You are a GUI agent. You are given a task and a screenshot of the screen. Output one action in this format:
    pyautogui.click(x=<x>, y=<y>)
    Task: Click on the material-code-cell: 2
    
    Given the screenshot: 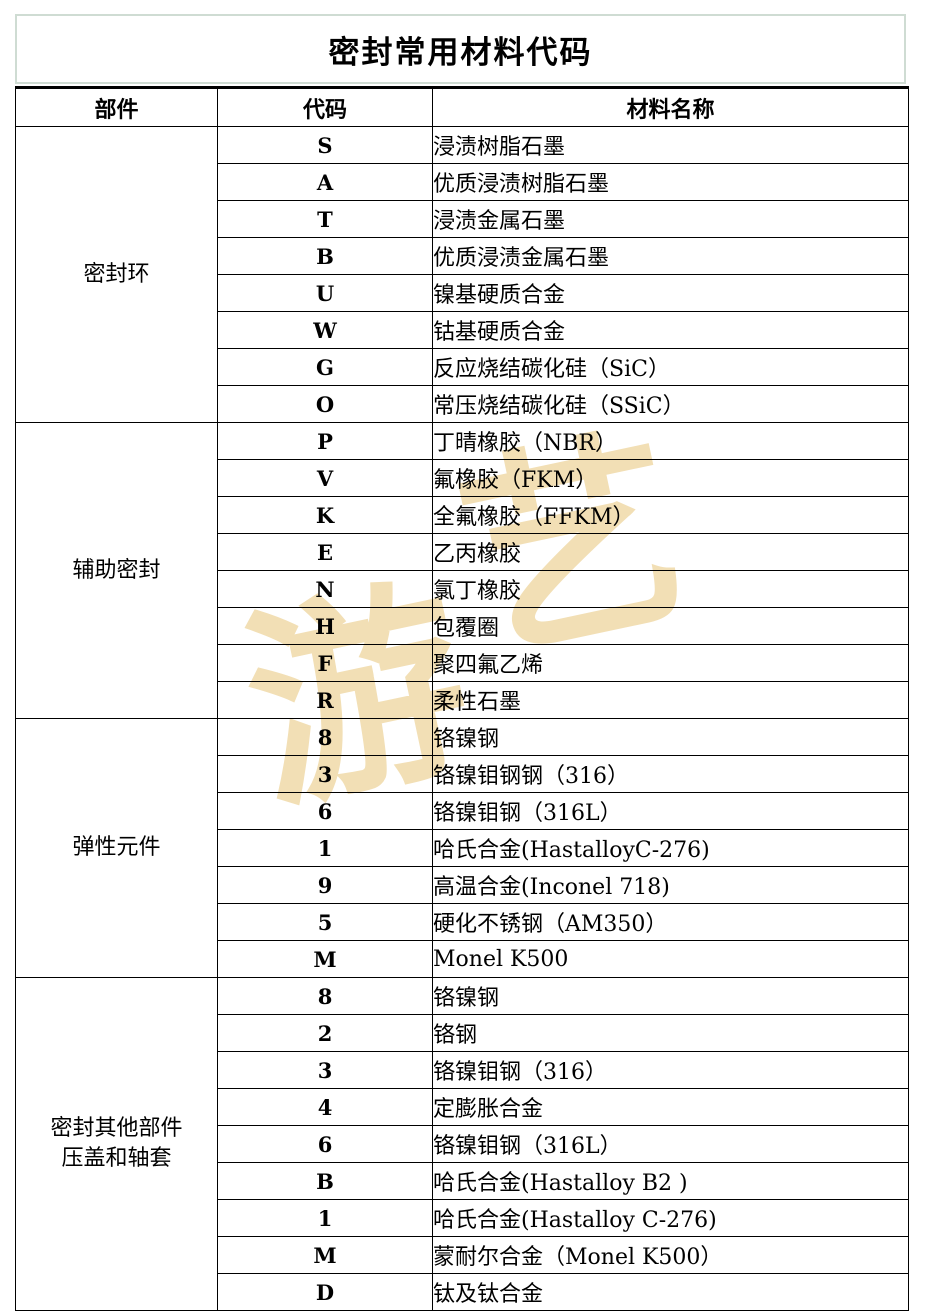 What is the action you would take?
    pyautogui.click(x=325, y=1033)
    